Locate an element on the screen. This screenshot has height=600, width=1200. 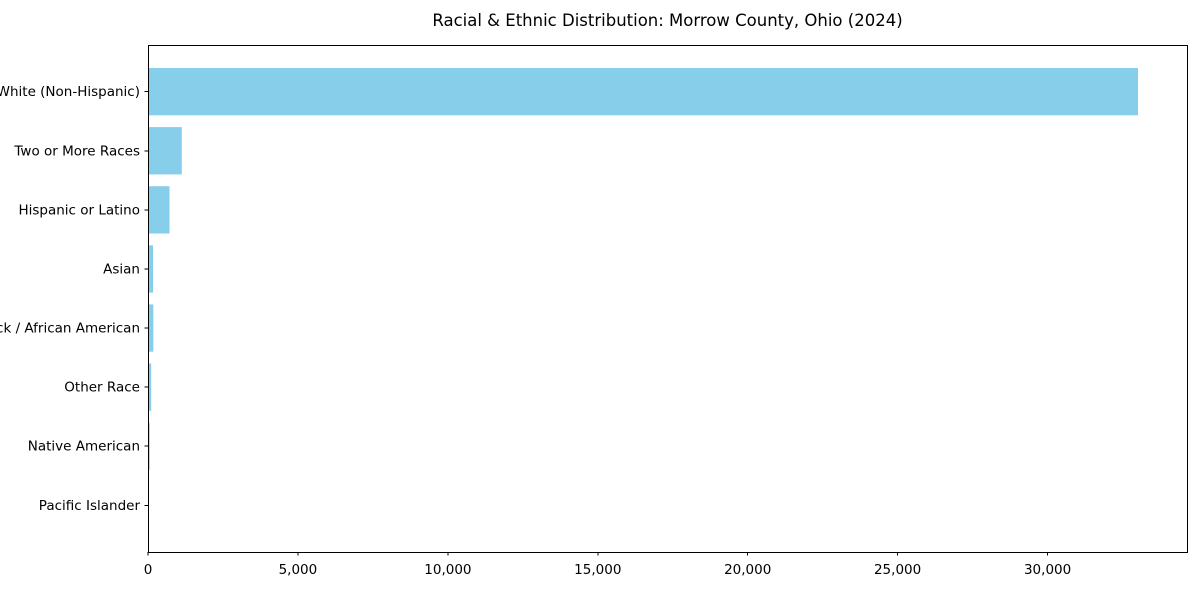
bar-asian is located at coordinates (150, 269).